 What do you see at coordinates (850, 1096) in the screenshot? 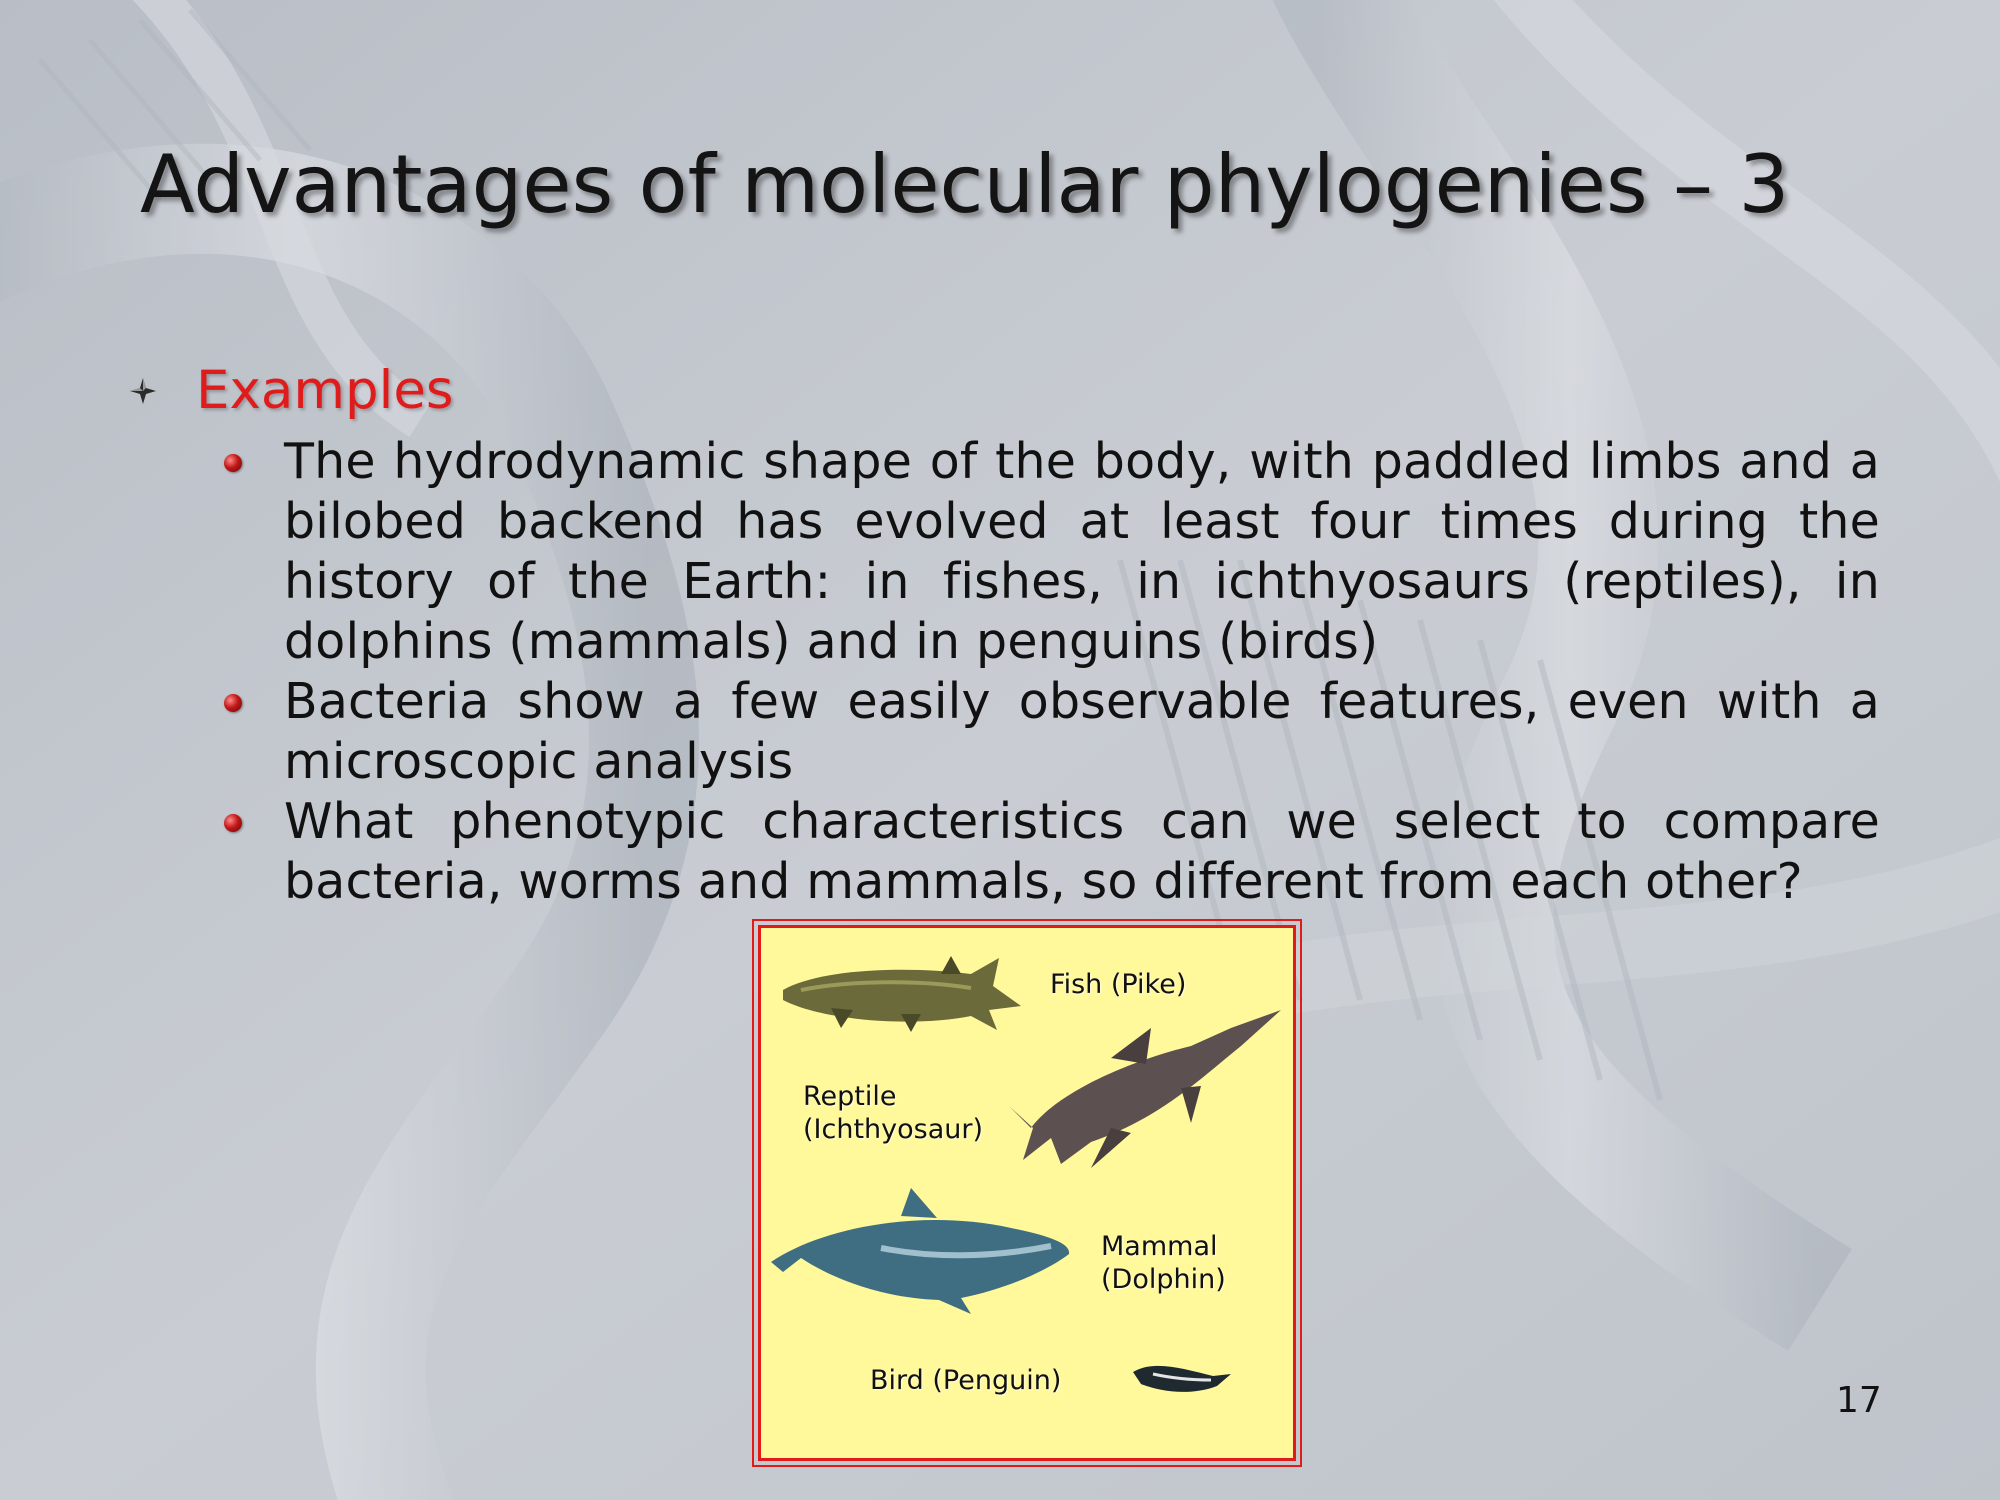
I see `reptile-label: Reptile` at bounding box center [850, 1096].